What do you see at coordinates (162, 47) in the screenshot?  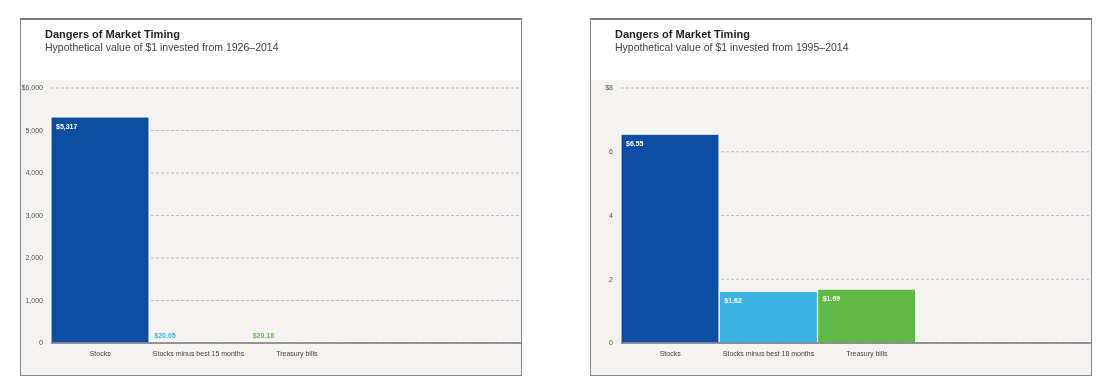 I see `chart-subtitle: Hypothetical value of $1 invested from 1926–2014` at bounding box center [162, 47].